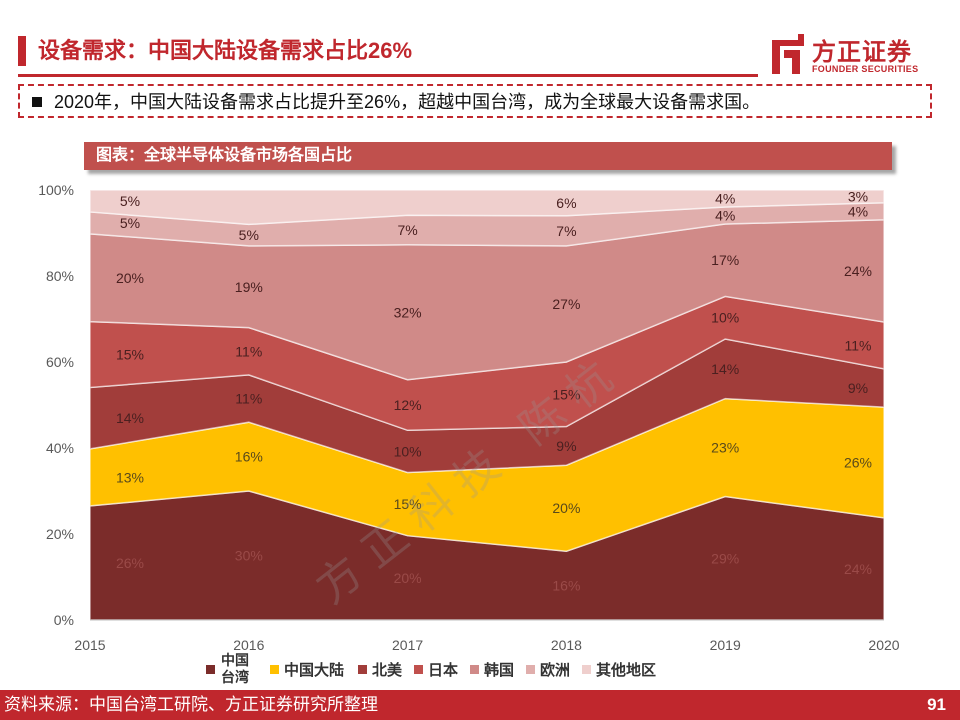 The image size is (960, 720). I want to click on logo-name-en: FOUNDER SECURITIES, so click(865, 69).